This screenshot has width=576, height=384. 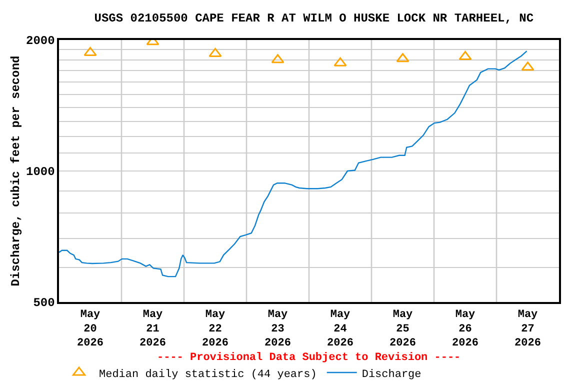 What do you see at coordinates (153, 329) in the screenshot?
I see `x-tick-label: May 21 2026` at bounding box center [153, 329].